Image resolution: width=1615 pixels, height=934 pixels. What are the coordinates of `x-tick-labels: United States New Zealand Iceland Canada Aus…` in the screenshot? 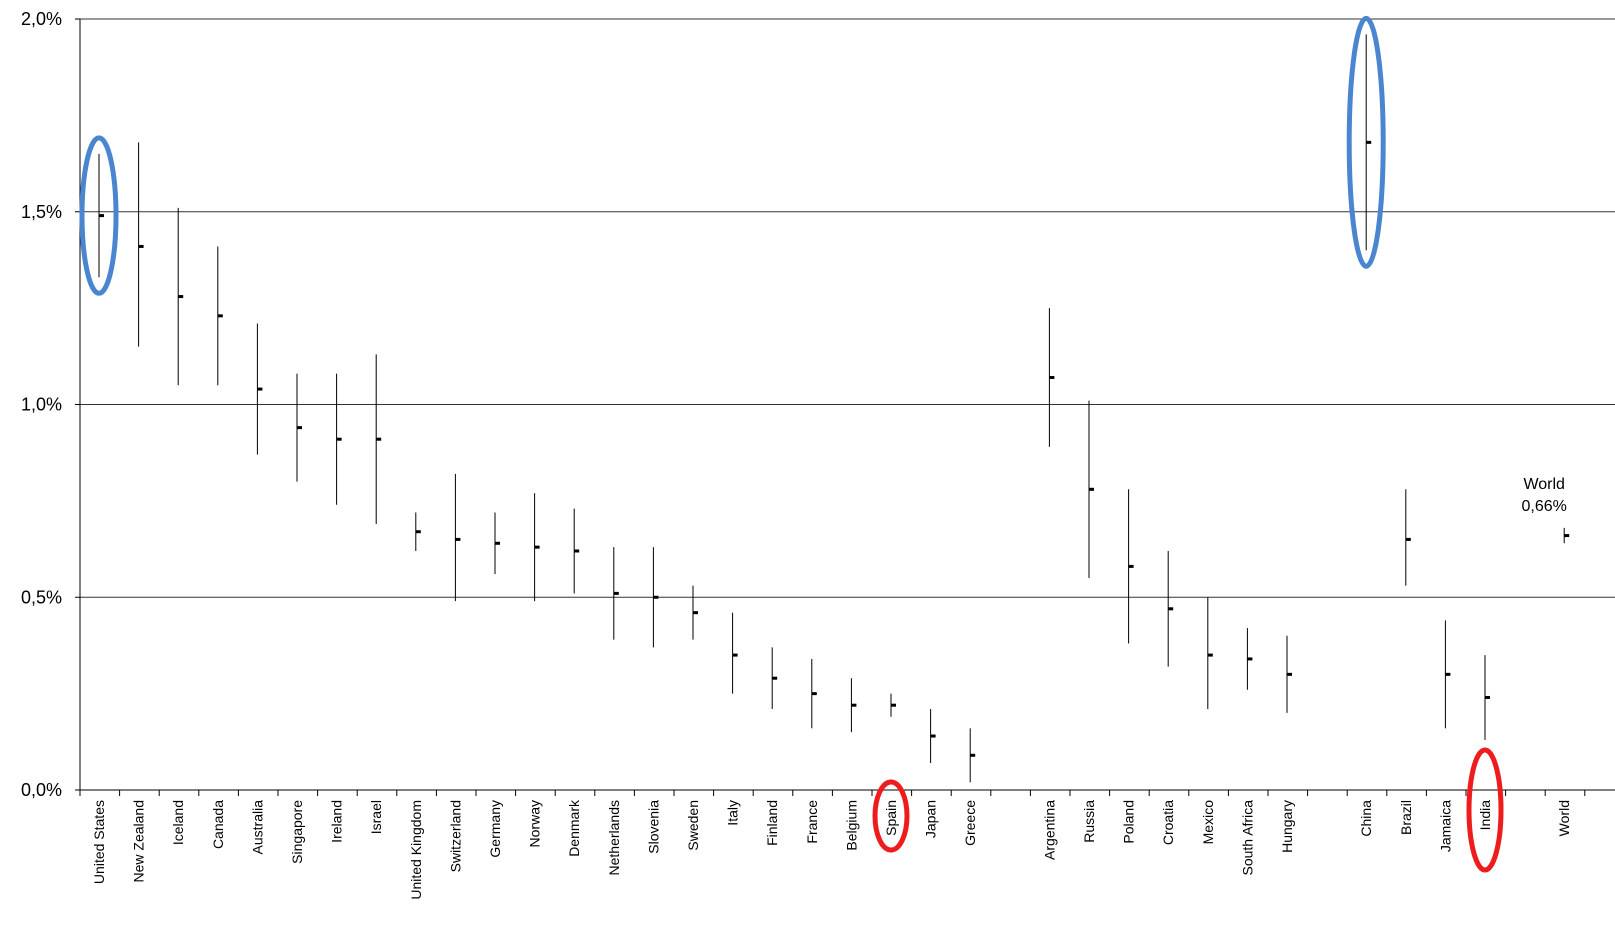 It's located at (831, 849).